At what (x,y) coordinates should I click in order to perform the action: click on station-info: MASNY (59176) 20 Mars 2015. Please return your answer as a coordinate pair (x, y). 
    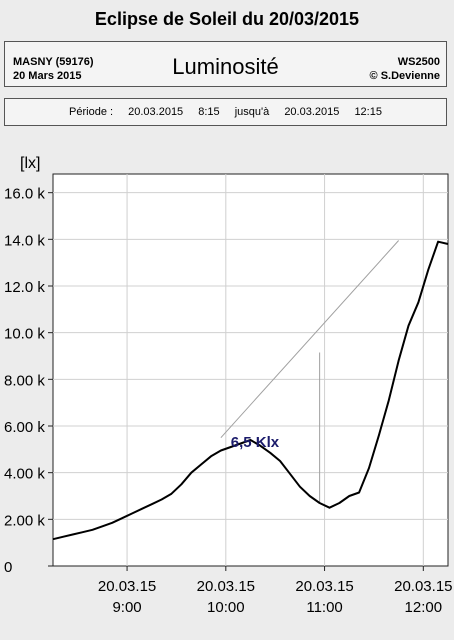
    Looking at the image, I should click on (53, 69).